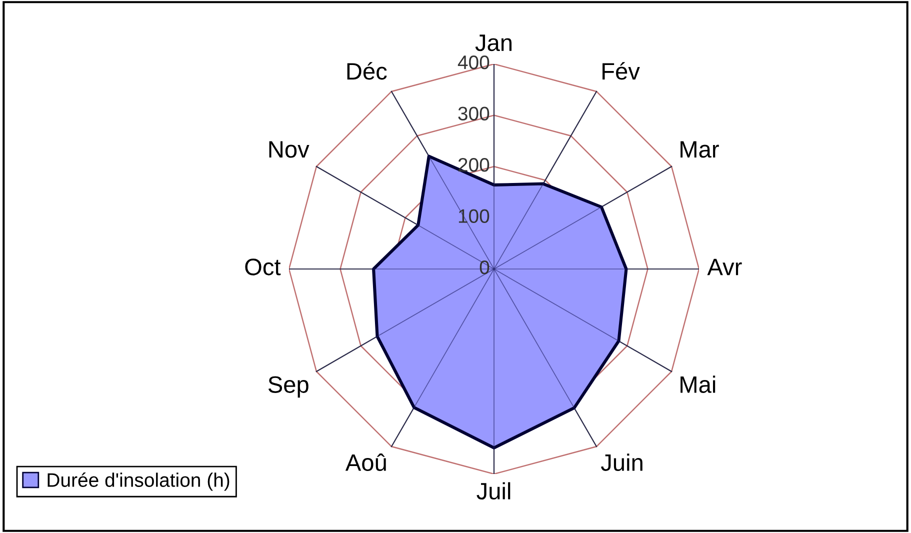 This screenshot has width=911, height=533. What do you see at coordinates (139, 481) in the screenshot?
I see `legend-label: Durée d'insolation (h)` at bounding box center [139, 481].